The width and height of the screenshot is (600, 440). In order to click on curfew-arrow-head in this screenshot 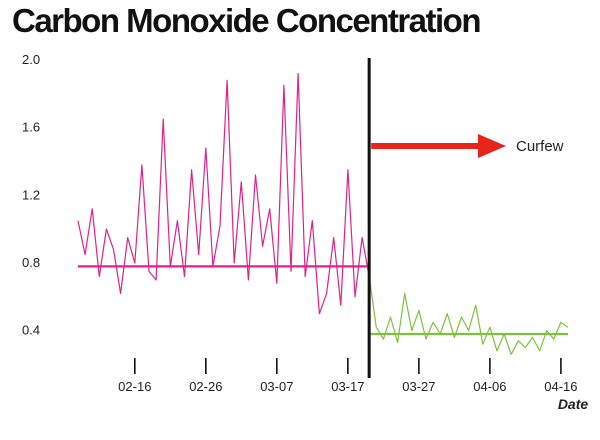, I will do `click(492, 146)`.